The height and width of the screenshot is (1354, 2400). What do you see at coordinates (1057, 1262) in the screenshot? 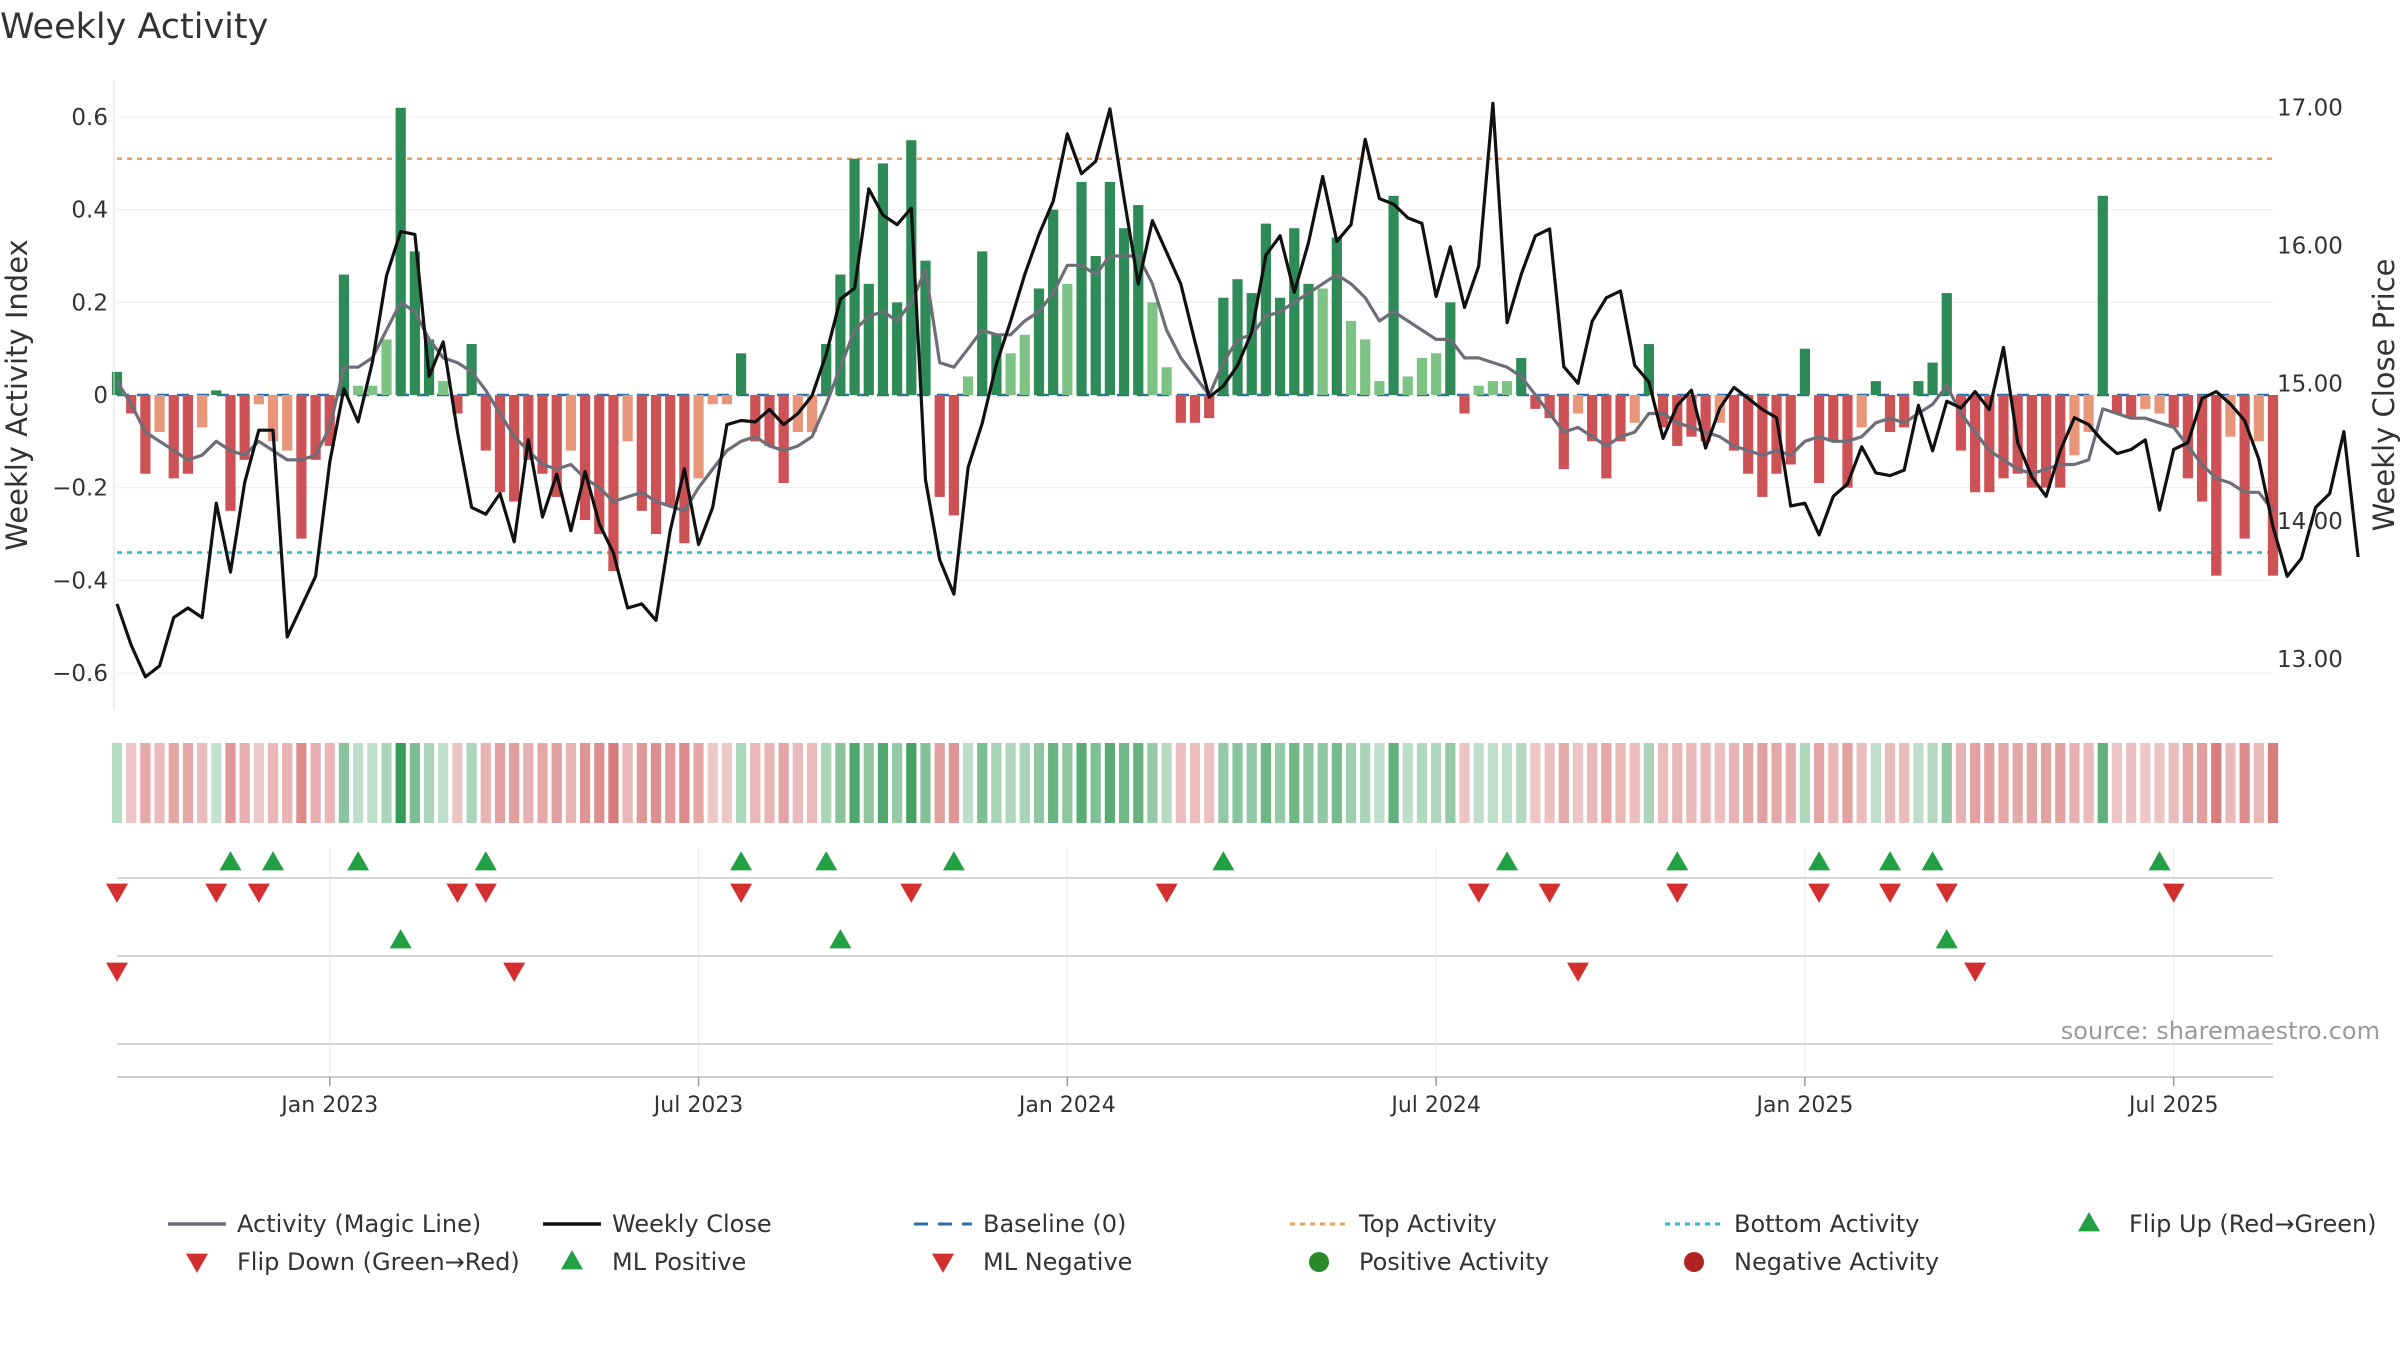
I see `legend-label: ML Negative` at bounding box center [1057, 1262].